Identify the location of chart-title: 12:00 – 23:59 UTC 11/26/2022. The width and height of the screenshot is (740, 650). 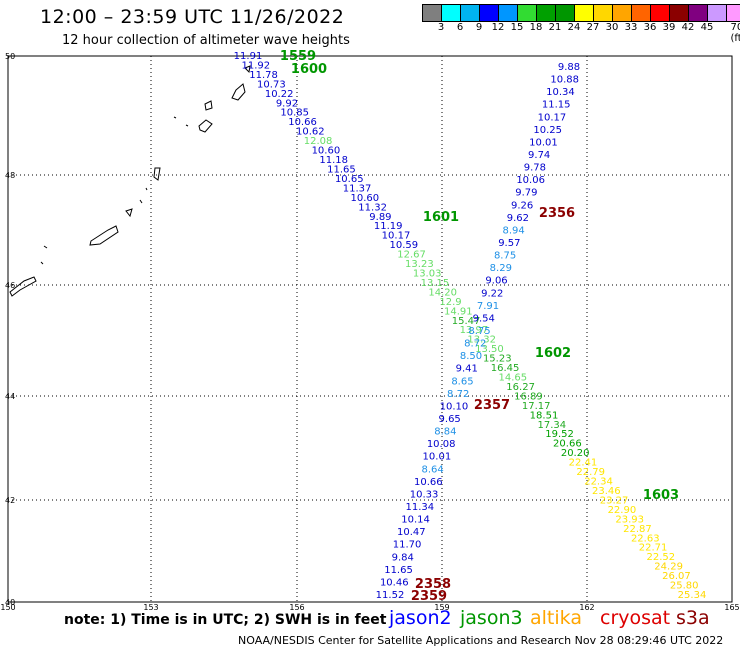
(192, 17).